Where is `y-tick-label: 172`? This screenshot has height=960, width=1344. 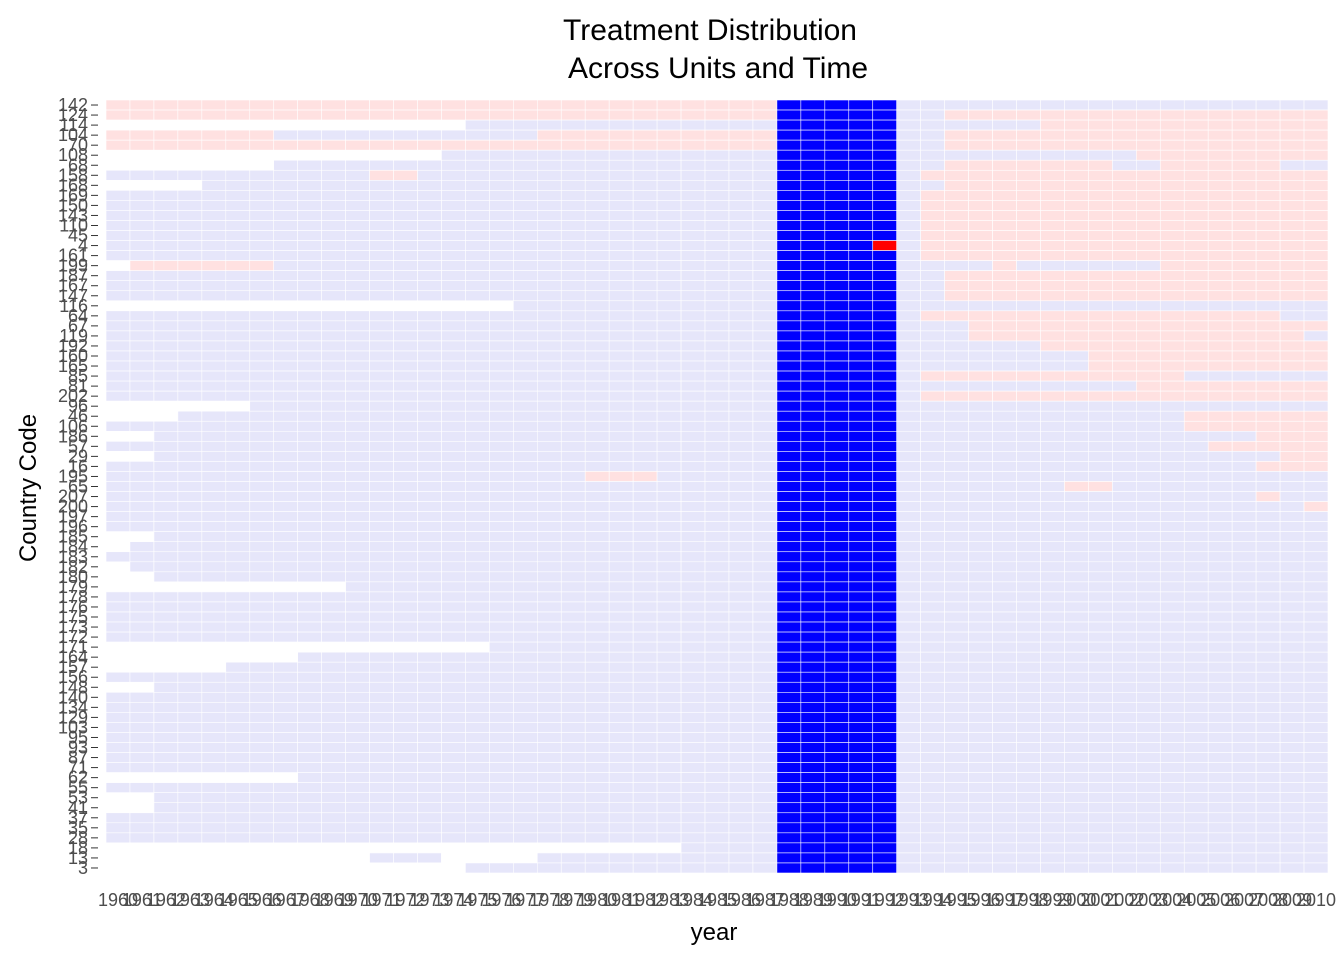
y-tick-label: 172 is located at coordinates (73, 637).